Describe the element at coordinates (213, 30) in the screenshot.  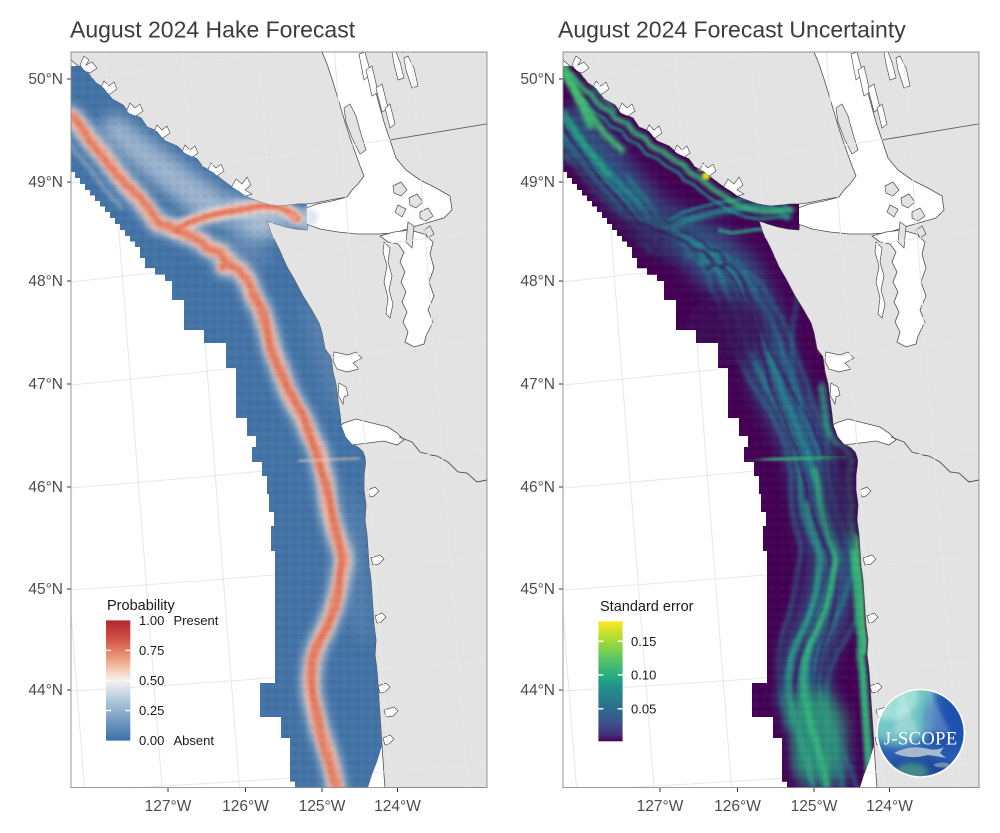
I see `svg-text: August 2024 Hake Forecast` at that location.